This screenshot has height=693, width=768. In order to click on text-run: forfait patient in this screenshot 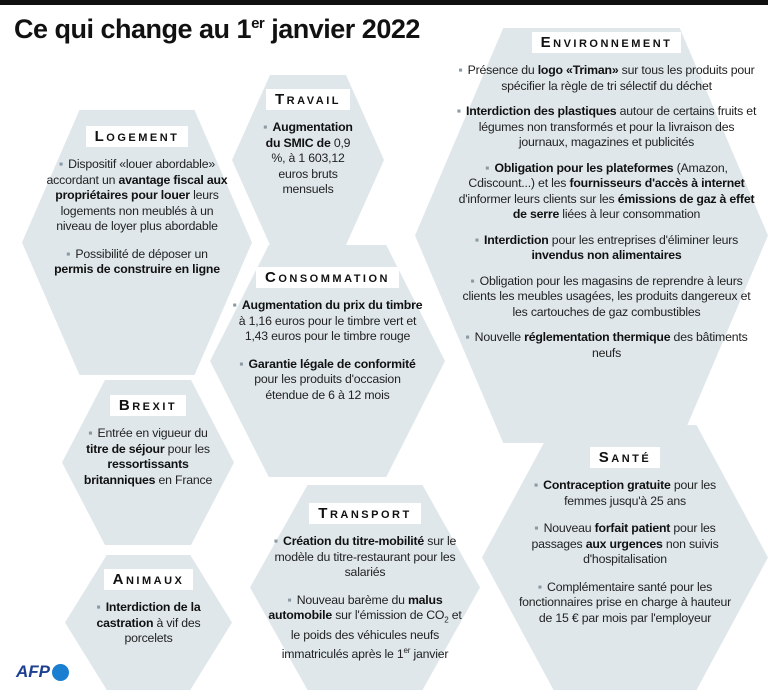, I will do `click(632, 528)`.